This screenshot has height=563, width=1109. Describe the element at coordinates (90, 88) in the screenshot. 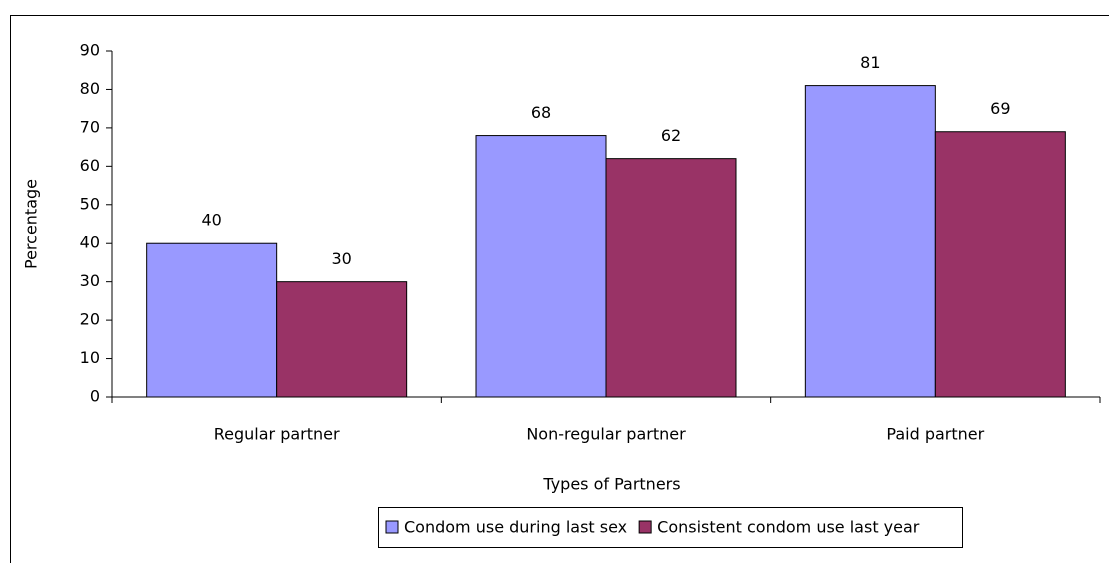

I see `y-tick-label: 80` at that location.